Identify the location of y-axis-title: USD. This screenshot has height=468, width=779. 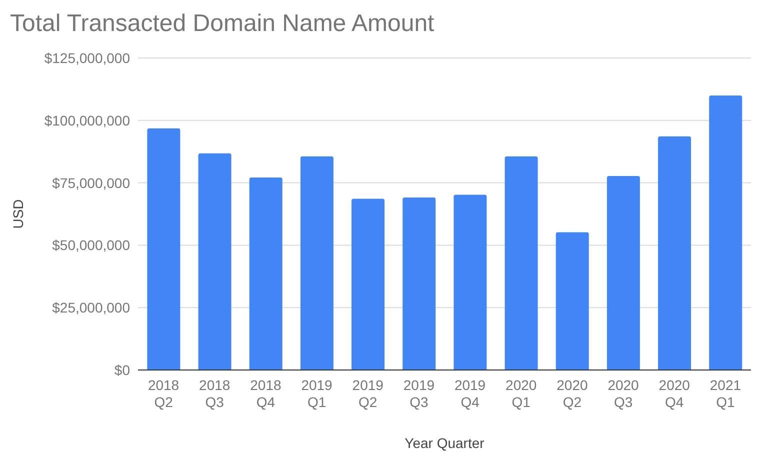
(18, 214).